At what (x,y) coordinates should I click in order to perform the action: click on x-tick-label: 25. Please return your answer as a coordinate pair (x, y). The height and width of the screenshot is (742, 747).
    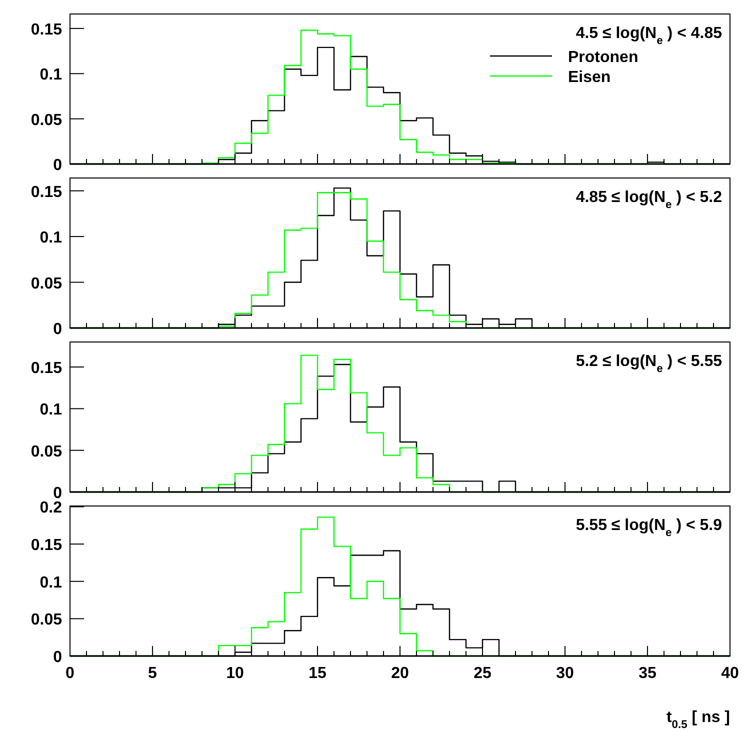
    Looking at the image, I should click on (483, 673).